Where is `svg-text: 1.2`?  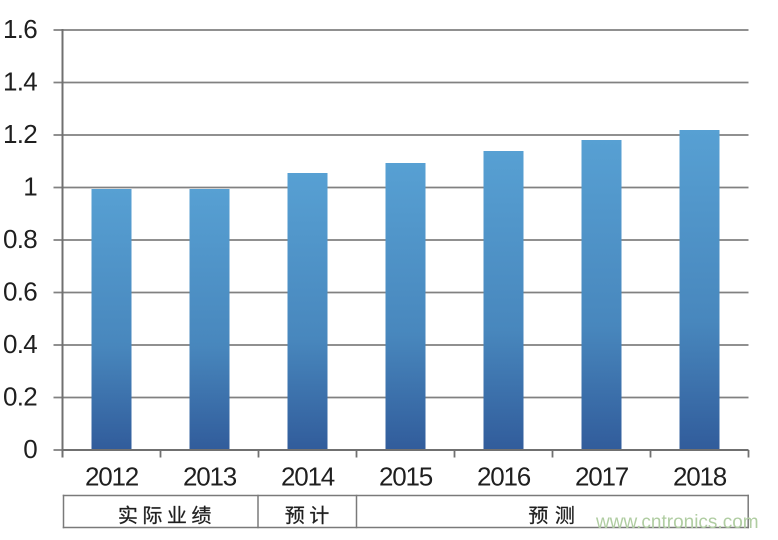 svg-text: 1.2 is located at coordinates (20, 134).